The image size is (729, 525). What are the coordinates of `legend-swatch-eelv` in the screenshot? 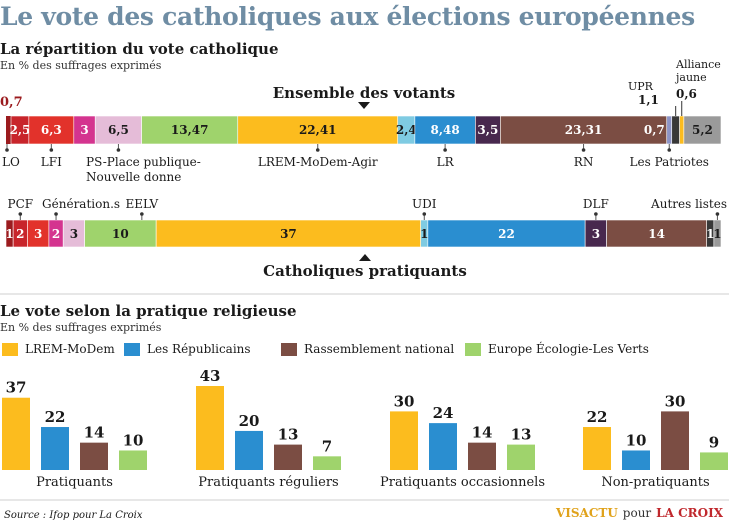 It's located at (473, 349).